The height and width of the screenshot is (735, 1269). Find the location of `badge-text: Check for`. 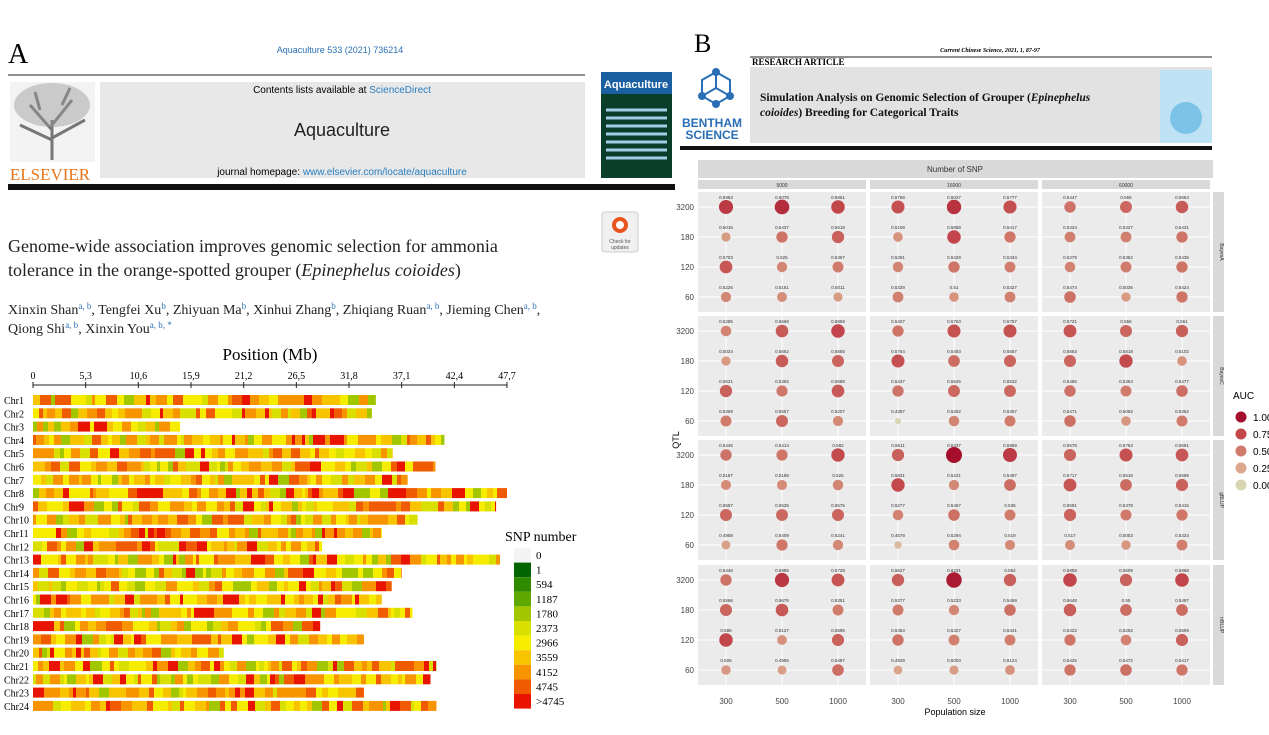

badge-text: Check for is located at coordinates (620, 242).